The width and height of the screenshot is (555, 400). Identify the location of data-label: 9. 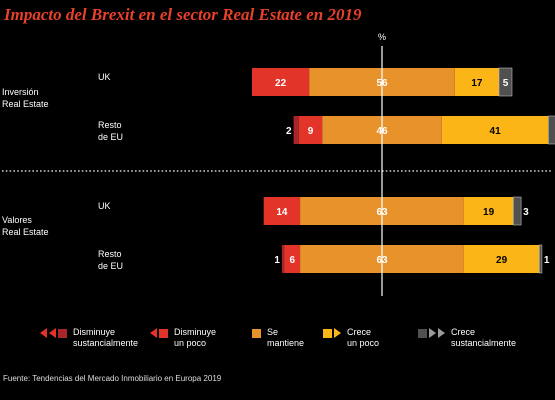
(311, 131).